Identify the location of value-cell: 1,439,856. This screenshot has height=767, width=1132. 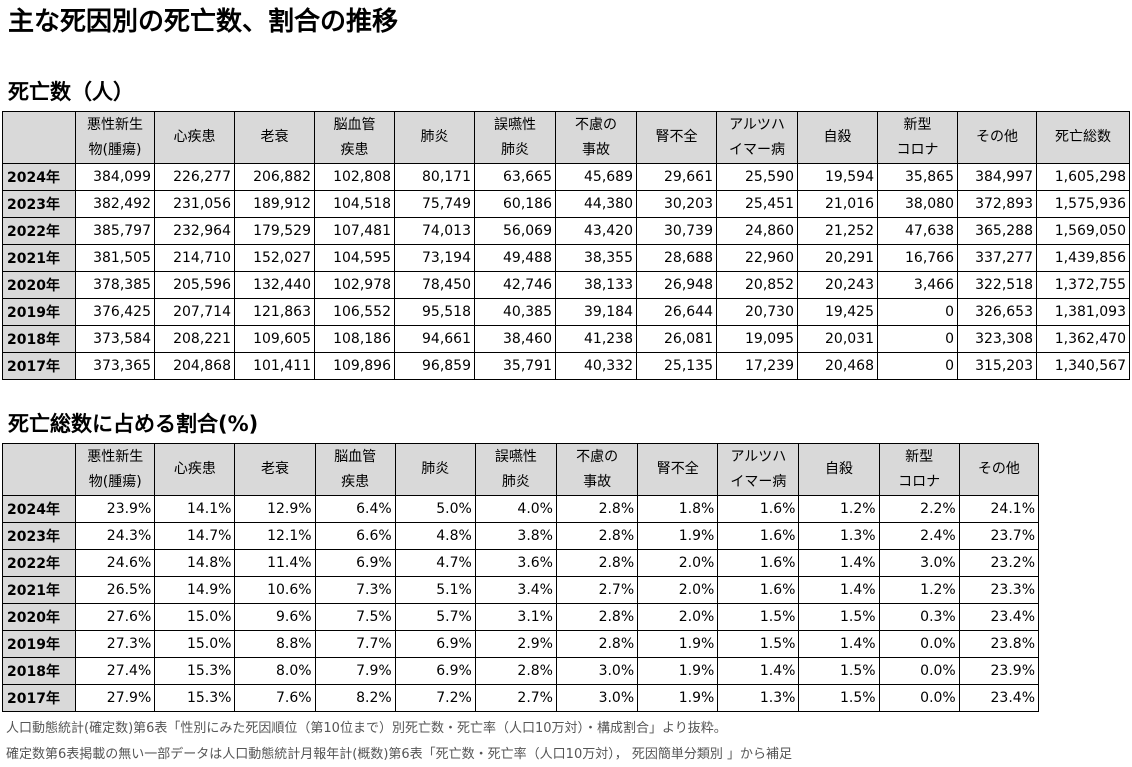
(1083, 258).